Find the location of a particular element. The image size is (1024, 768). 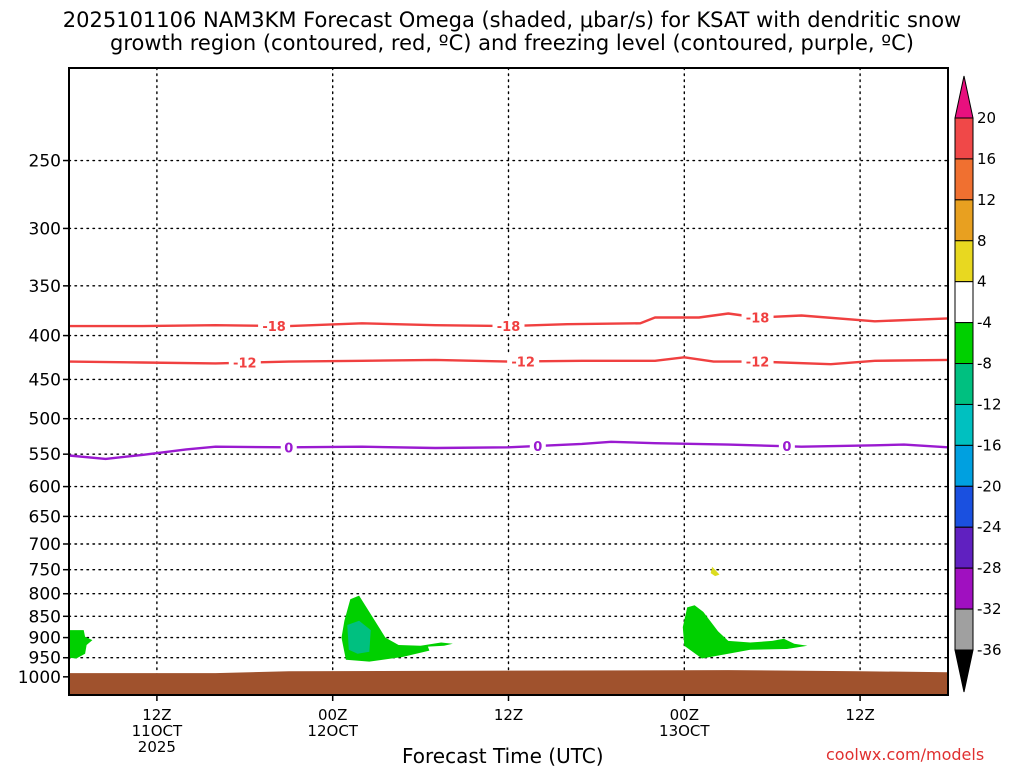

colorbar-label--32: -32 is located at coordinates (989, 609).